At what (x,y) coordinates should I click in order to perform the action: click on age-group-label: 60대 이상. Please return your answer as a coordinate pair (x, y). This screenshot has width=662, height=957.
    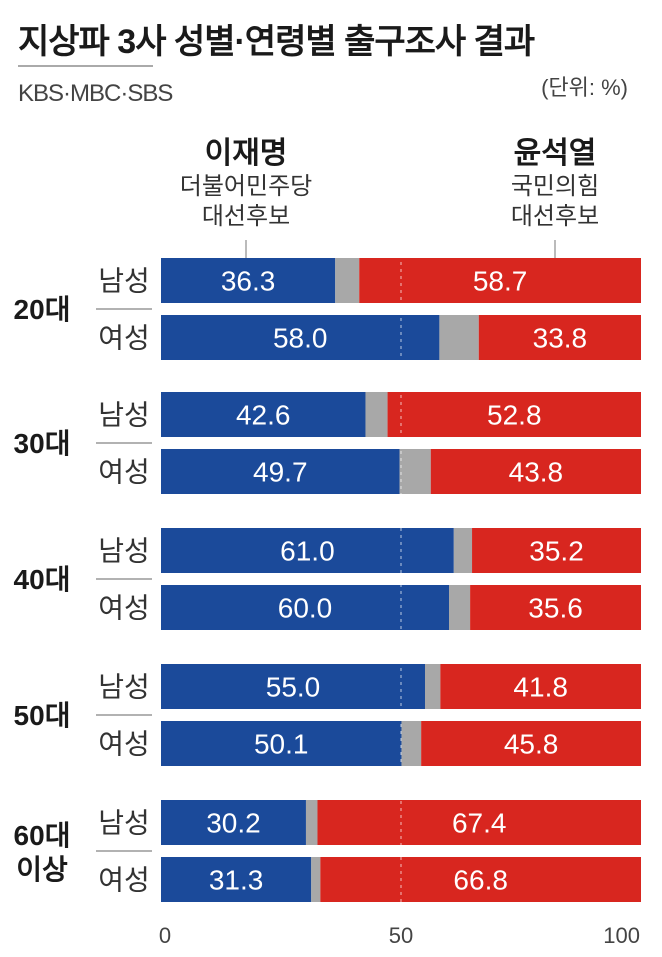
    Looking at the image, I should click on (42, 852).